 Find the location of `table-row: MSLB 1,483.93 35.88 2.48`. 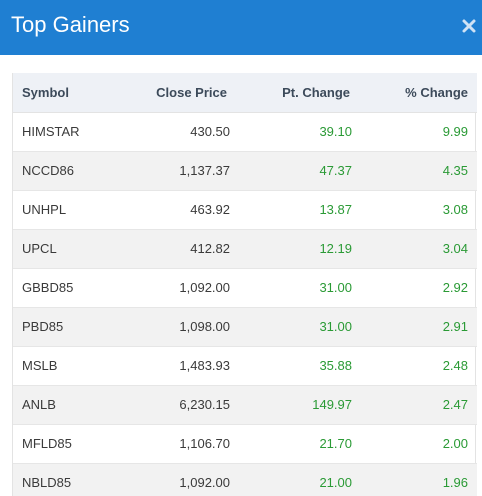

table-row: MSLB 1,483.93 35.88 2.48 is located at coordinates (245, 366).